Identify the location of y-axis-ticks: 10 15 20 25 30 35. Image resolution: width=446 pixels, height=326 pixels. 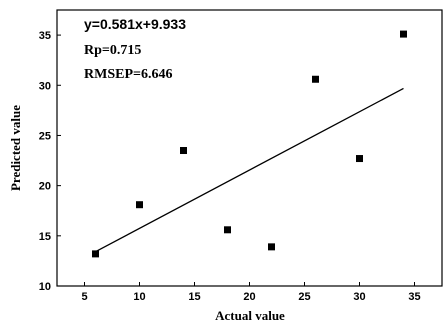
(50, 161).